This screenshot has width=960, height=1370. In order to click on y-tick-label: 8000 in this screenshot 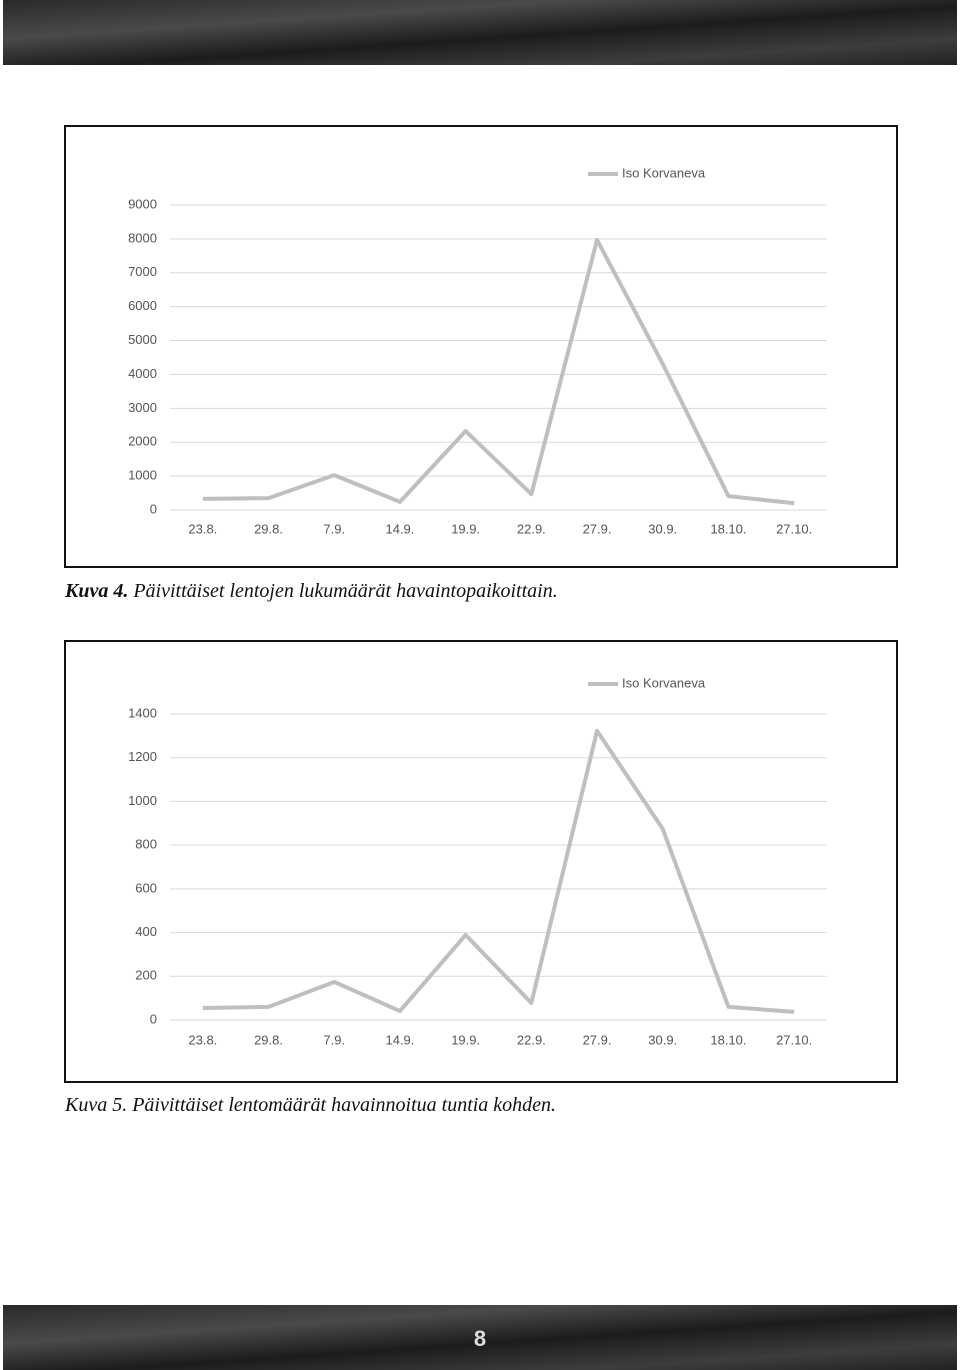, I will do `click(142, 237)`.